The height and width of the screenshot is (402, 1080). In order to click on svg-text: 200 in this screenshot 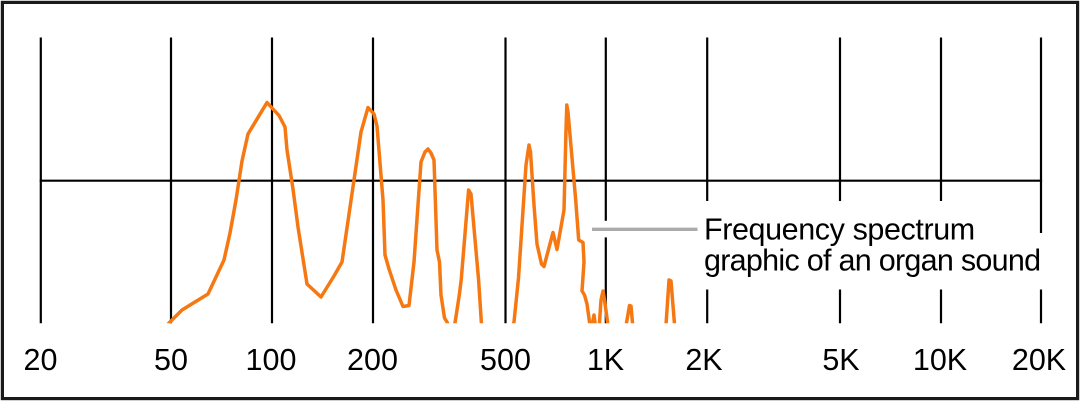, I will do `click(372, 360)`.